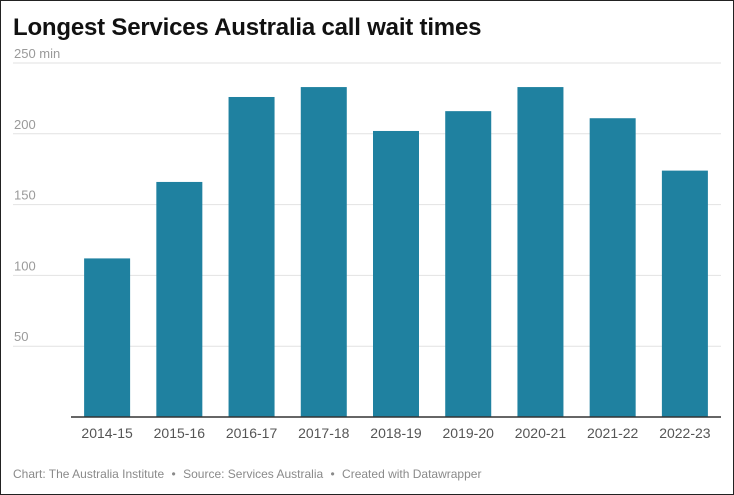 The image size is (734, 495). I want to click on x-tick-label: 2021-22, so click(613, 433).